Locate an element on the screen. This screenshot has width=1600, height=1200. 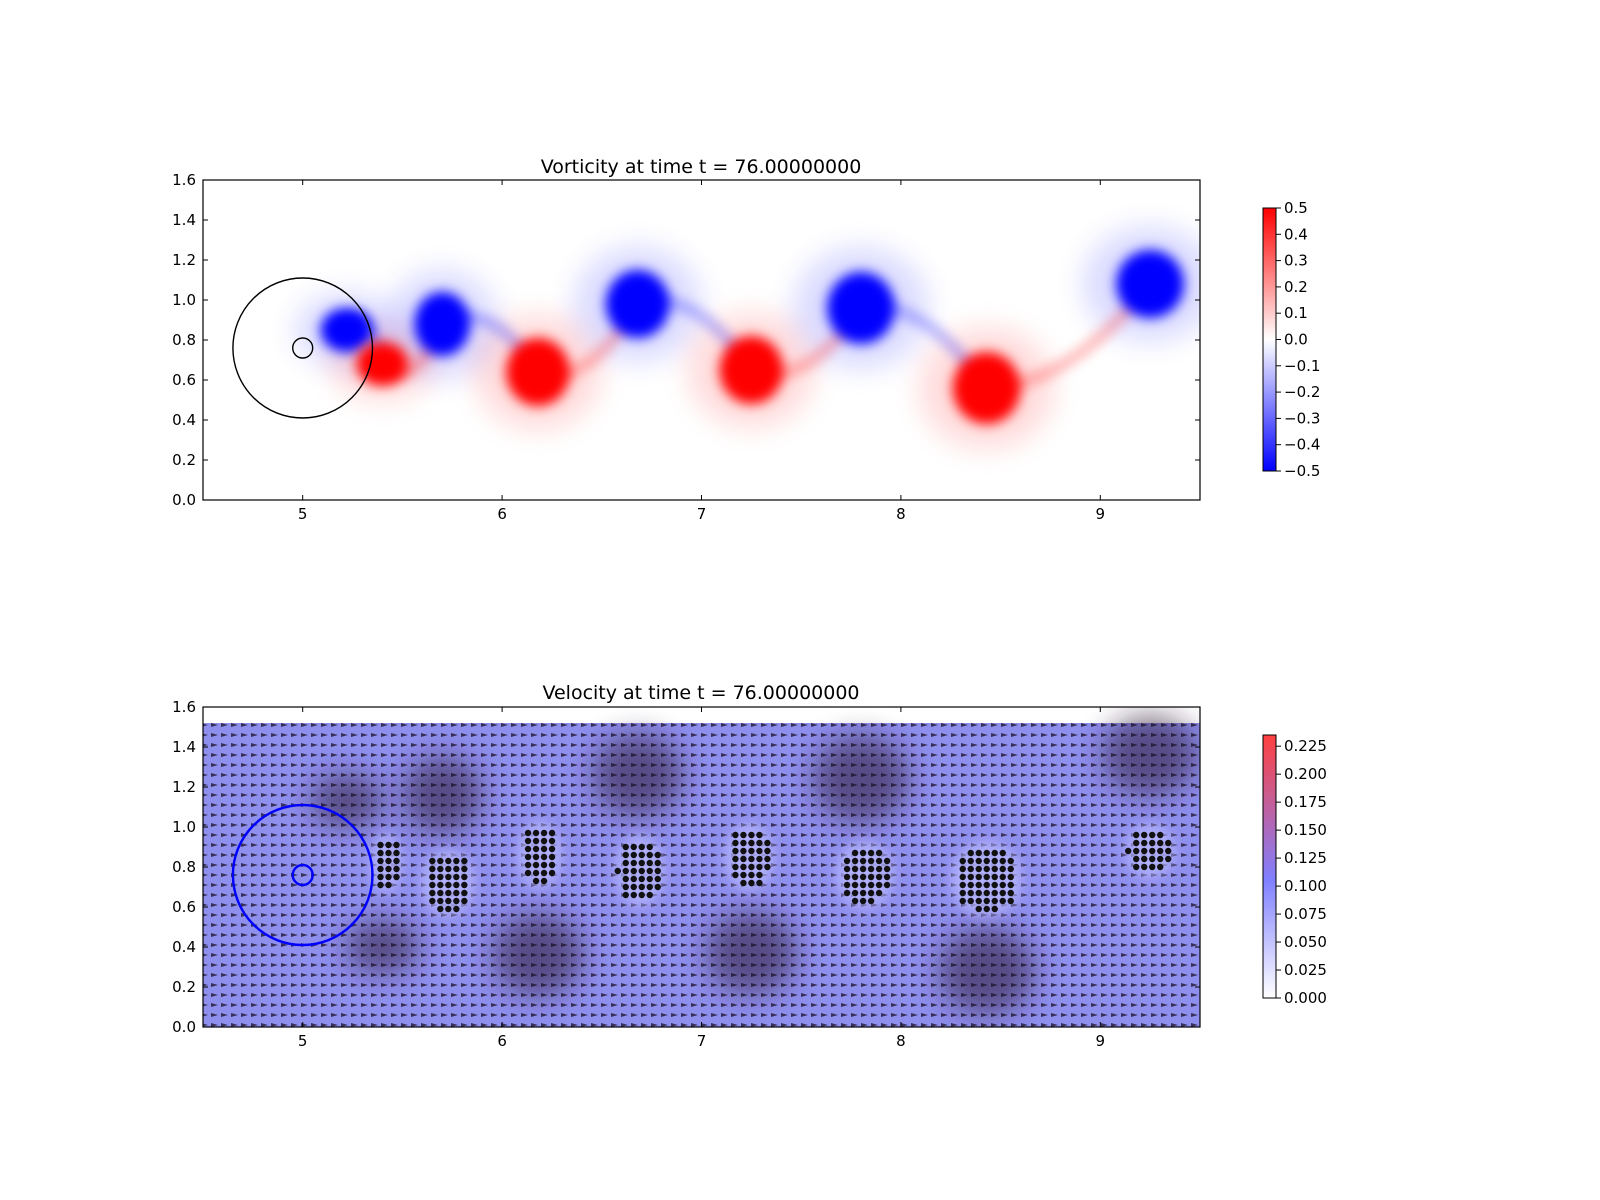
velocity-y-tick-label: 1.4 is located at coordinates (184, 747).